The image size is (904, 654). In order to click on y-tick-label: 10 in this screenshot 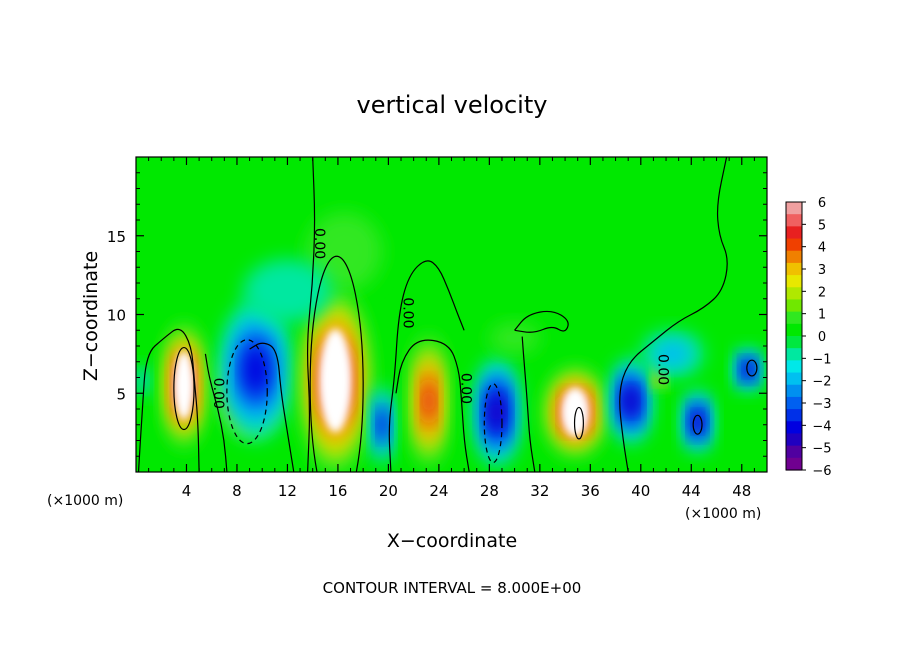, I will do `click(116, 316)`.